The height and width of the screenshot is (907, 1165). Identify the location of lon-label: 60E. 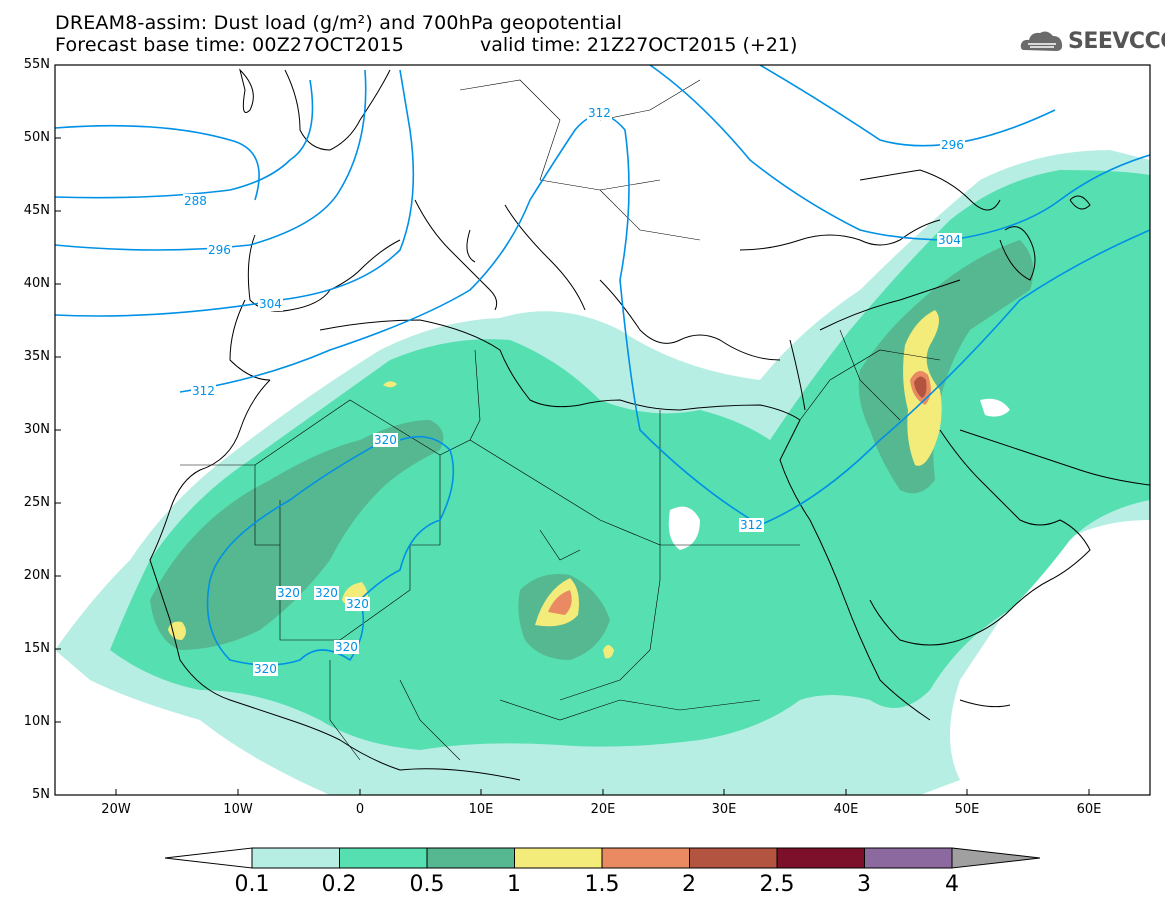
(1089, 809).